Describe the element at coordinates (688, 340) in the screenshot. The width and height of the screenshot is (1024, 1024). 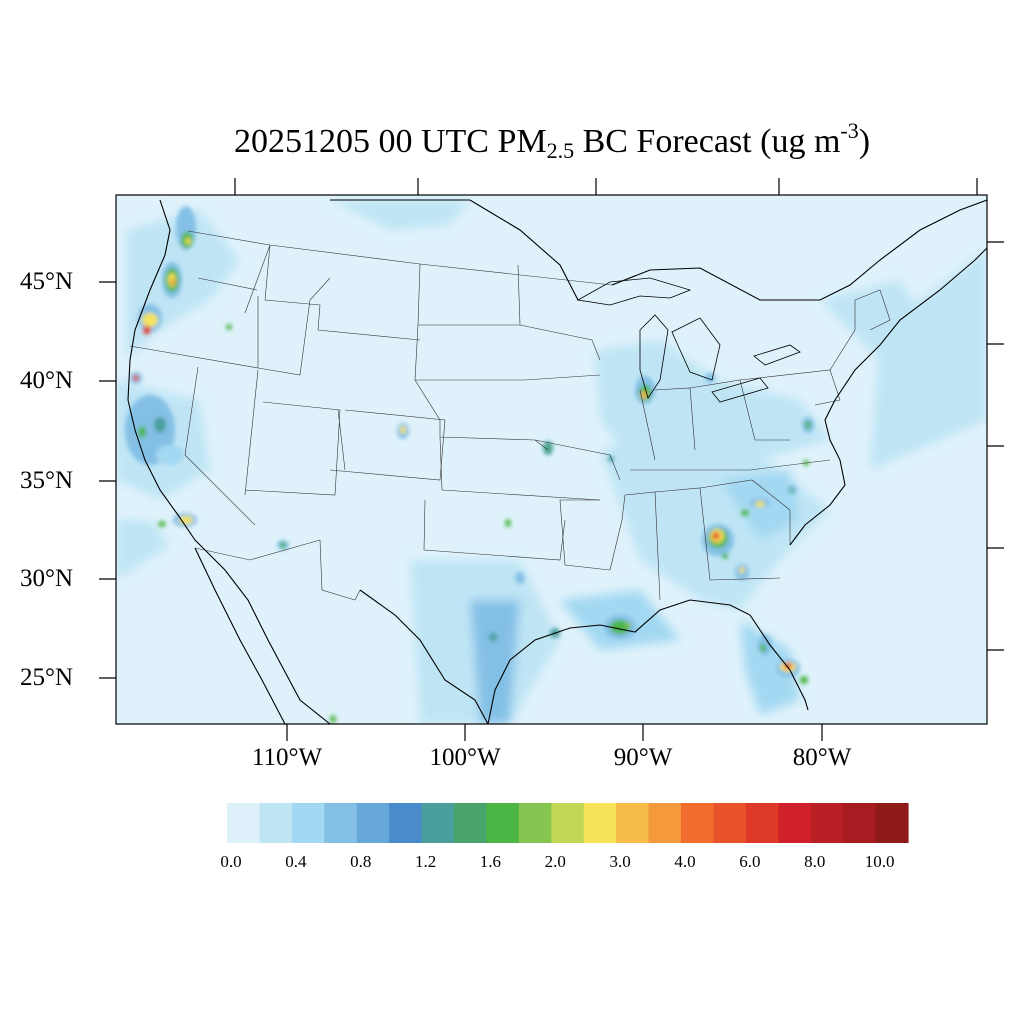
I see `great-lakes-outline` at that location.